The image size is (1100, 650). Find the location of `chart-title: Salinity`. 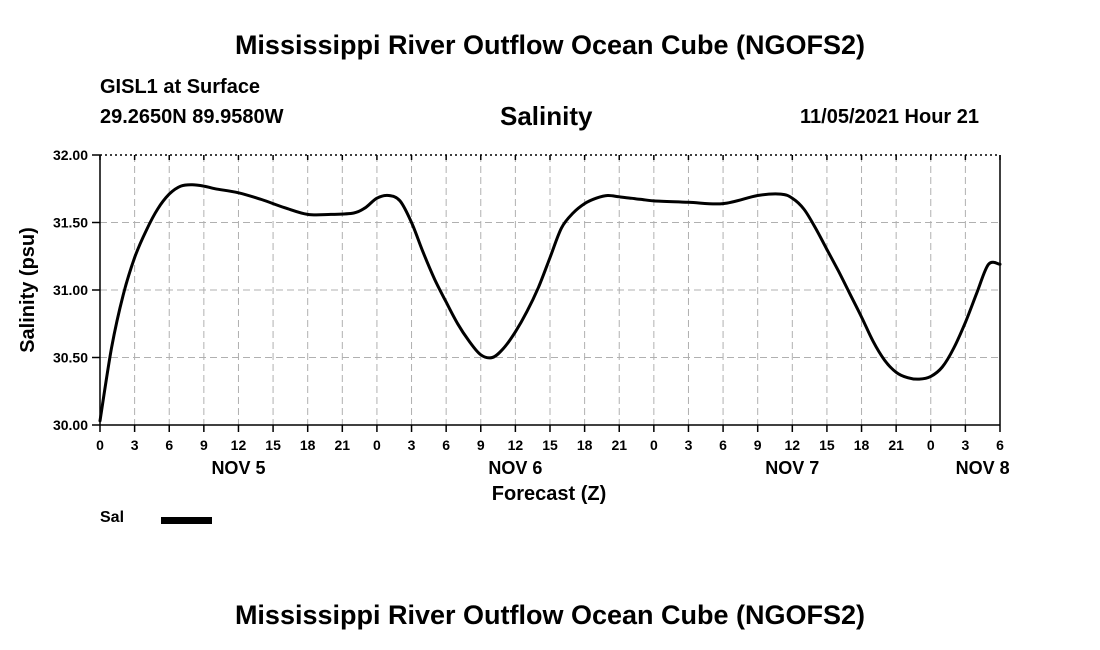

chart-title: Salinity is located at coordinates (546, 116).